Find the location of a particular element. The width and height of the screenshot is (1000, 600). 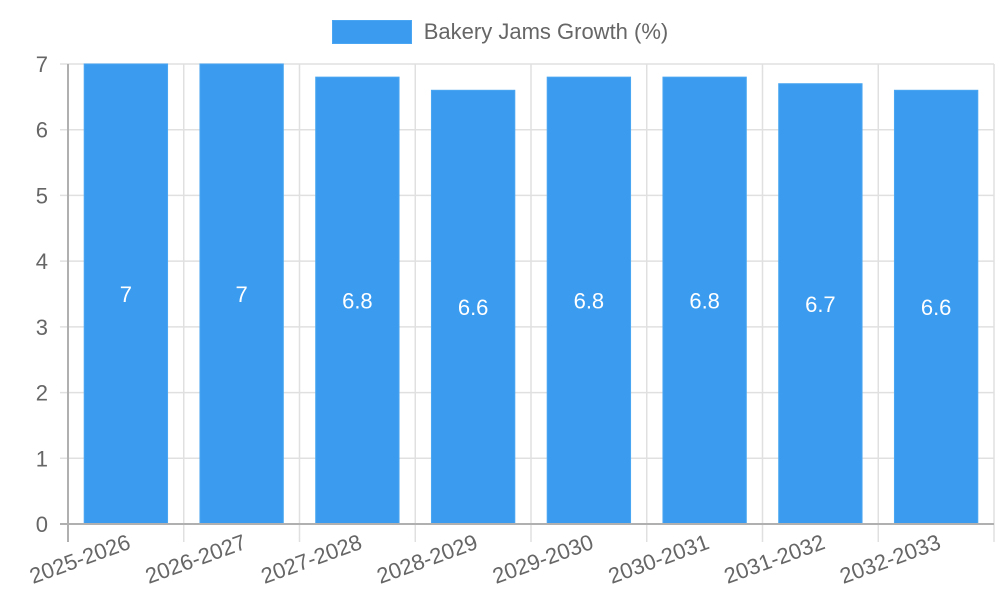

x-tick-label: 2032-2033 is located at coordinates (889, 558).